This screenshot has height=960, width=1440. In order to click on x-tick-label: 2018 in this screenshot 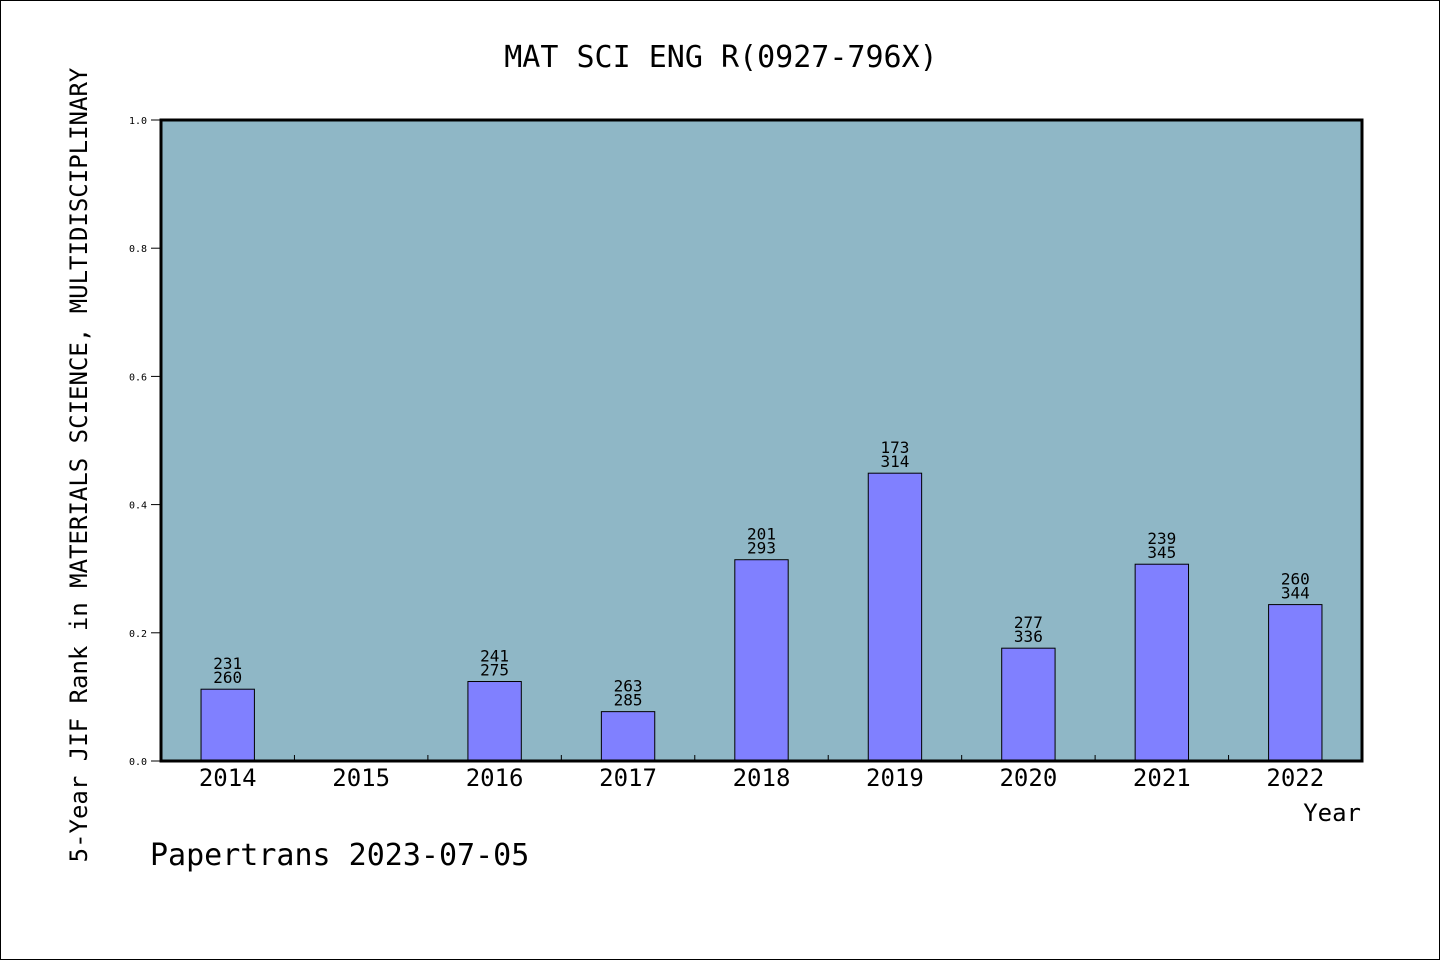, I will do `click(762, 778)`.